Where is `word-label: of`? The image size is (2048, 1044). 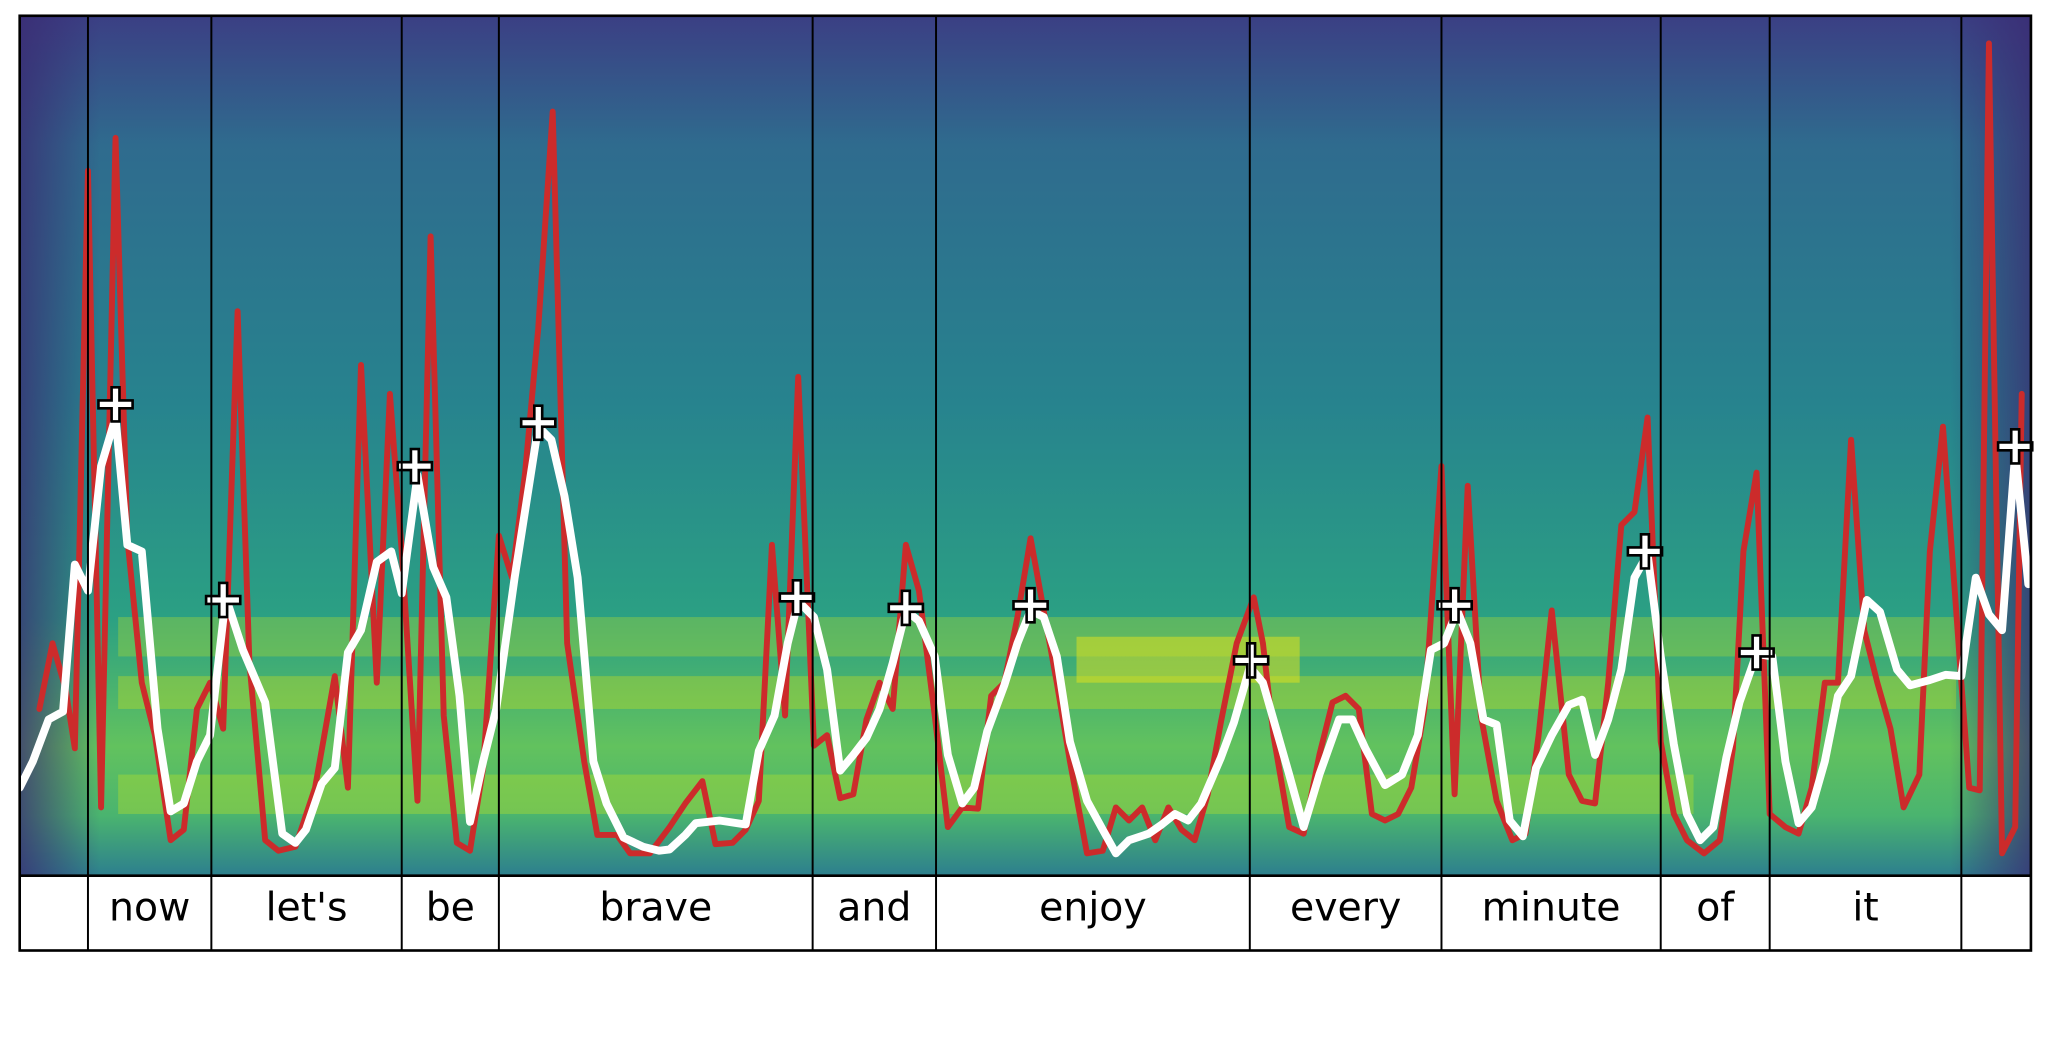
word-label: of is located at coordinates (1715, 907).